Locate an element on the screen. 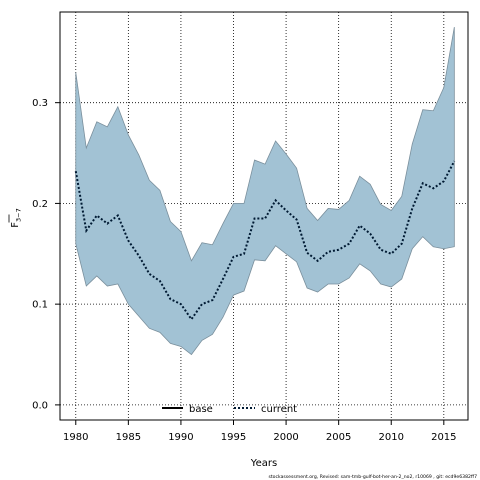 This screenshot has width=480, height=480. y-axis-title: F3−7 is located at coordinates (15, 218).